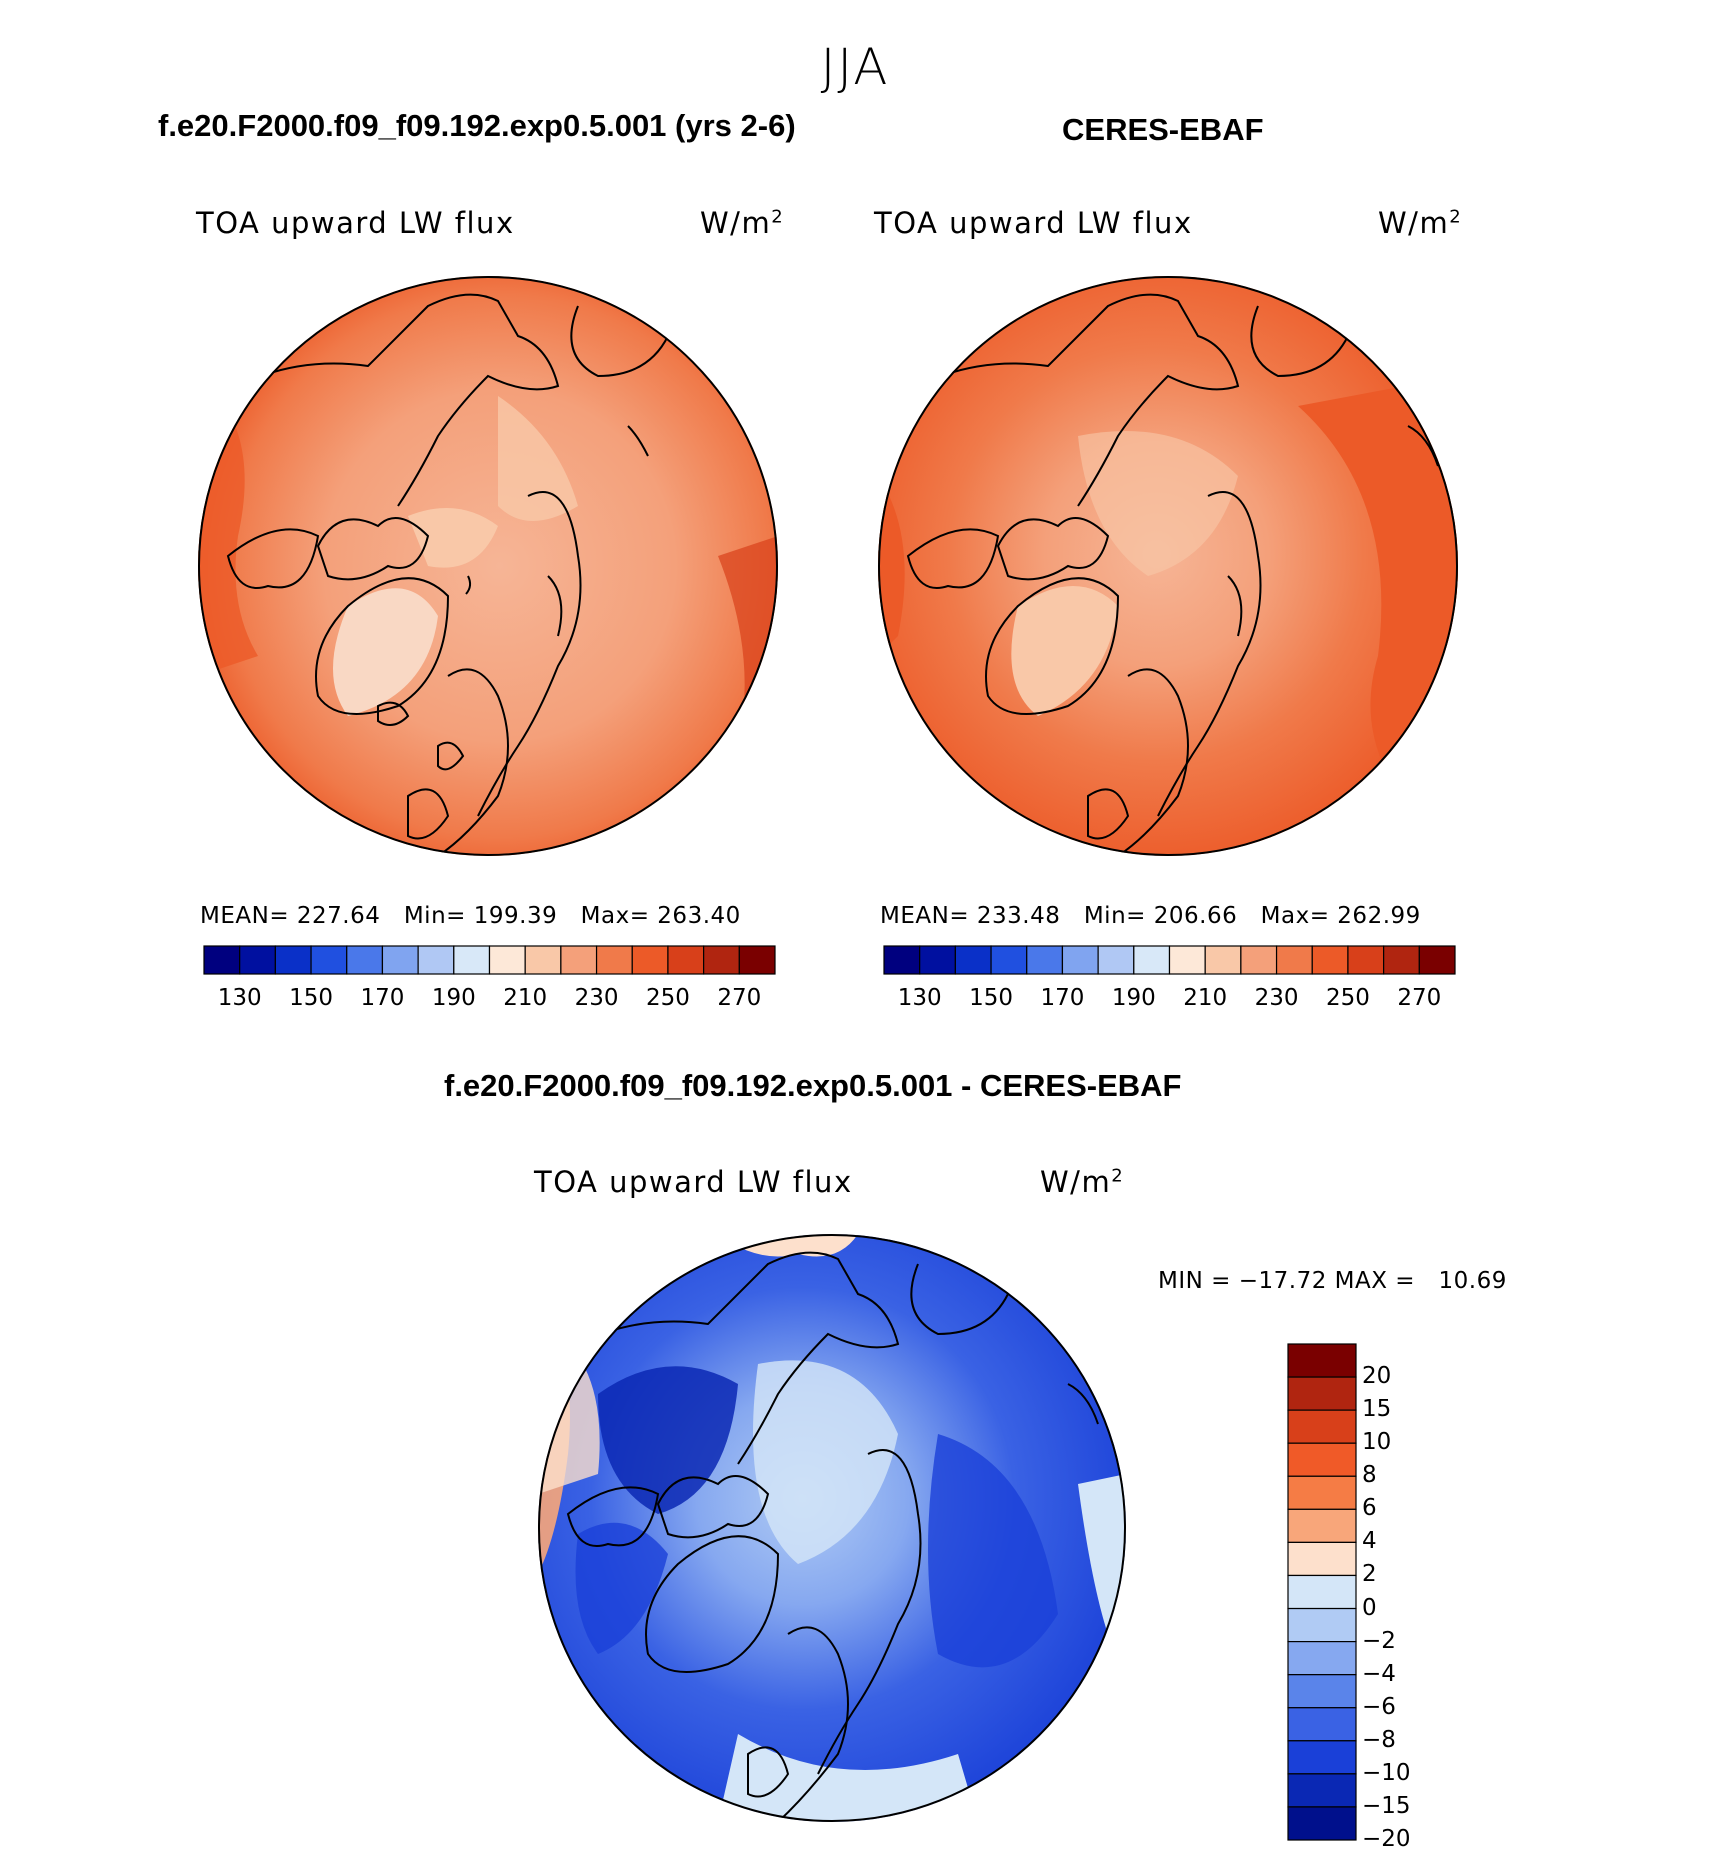 Image resolution: width=1710 pixels, height=1852 pixels. I want to click on panel-1-units: W/m2, so click(742, 223).